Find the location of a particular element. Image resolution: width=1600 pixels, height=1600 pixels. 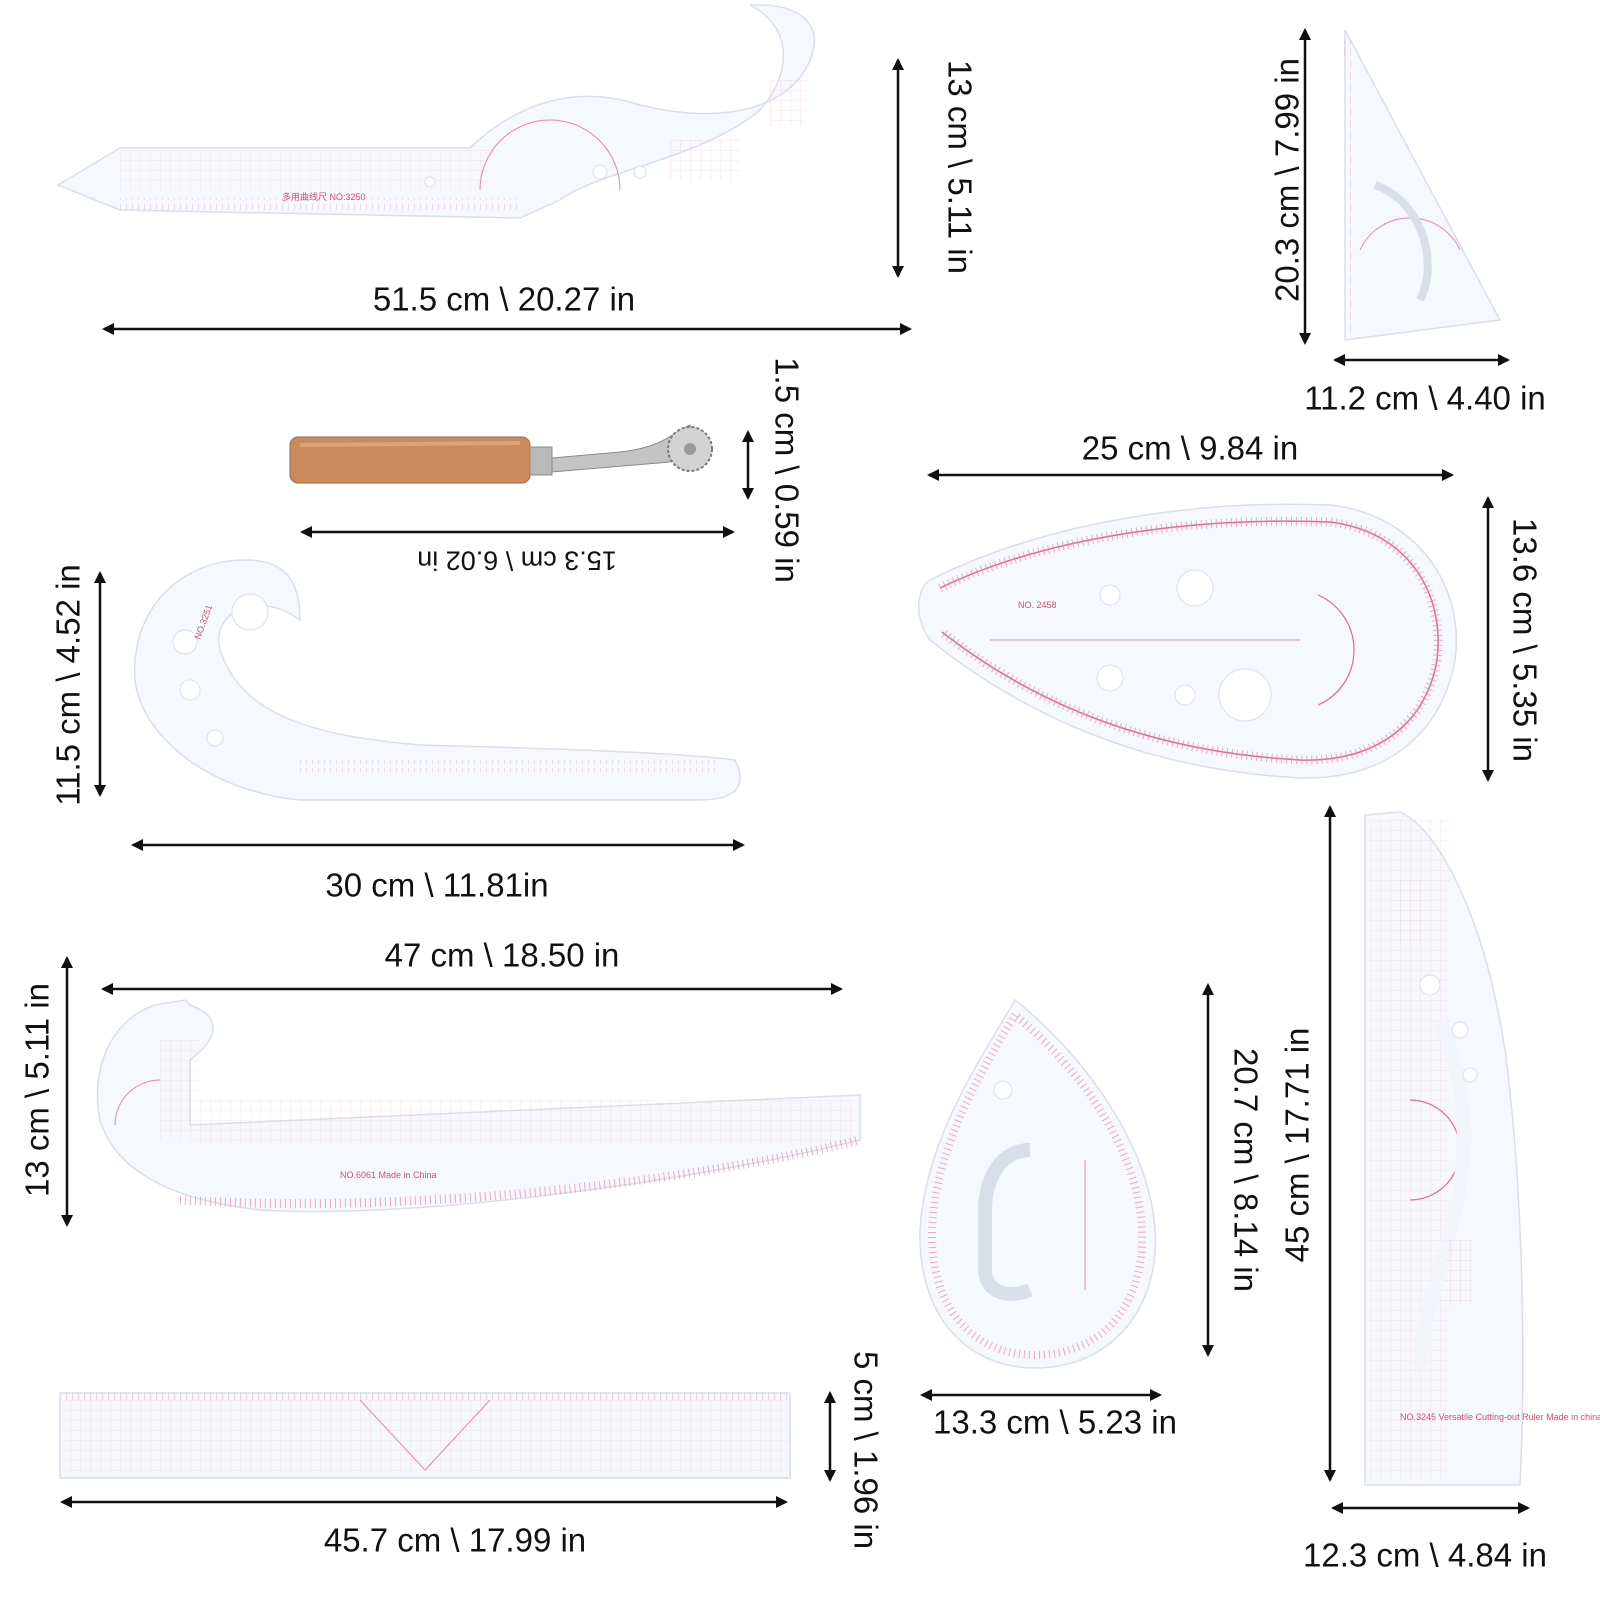

triangle-ruler-height-label: 20.3 cm \ 7.99 in is located at coordinates (1287, 180).